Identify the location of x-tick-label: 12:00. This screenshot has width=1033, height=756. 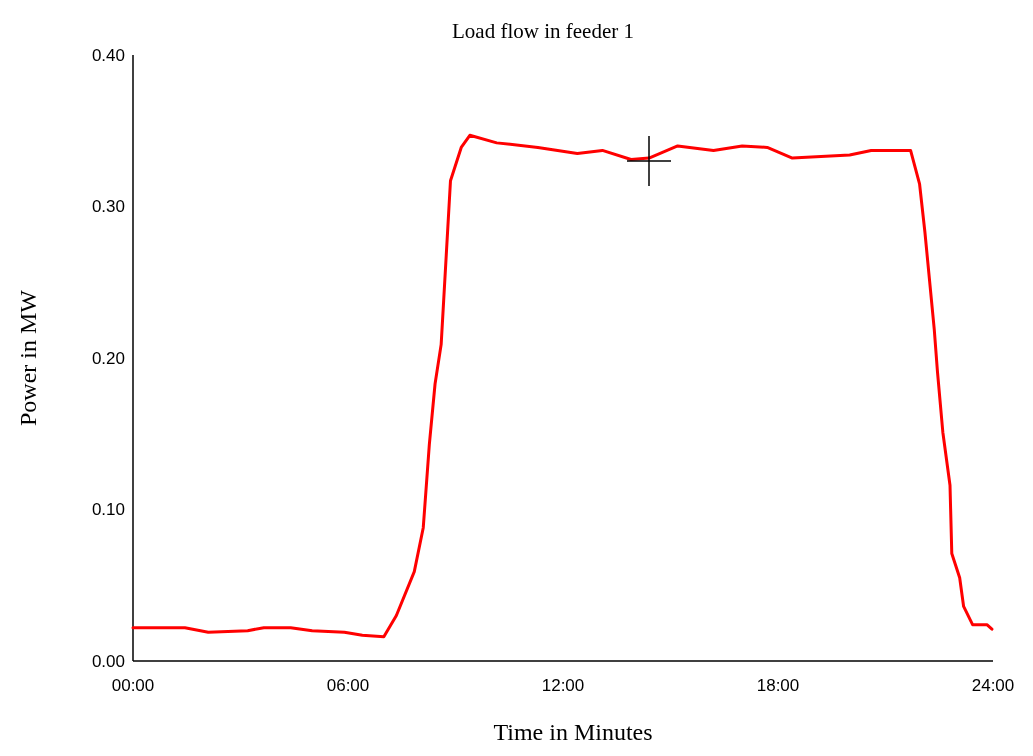
(563, 685).